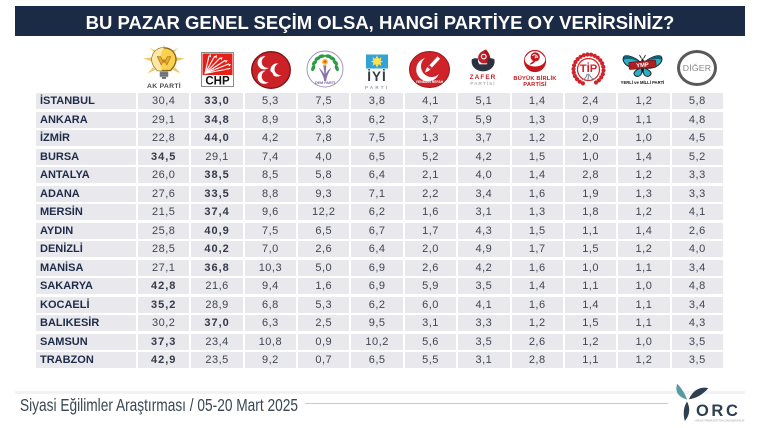 This screenshot has height=428, width=760. What do you see at coordinates (720, 420) in the screenshot?
I see `svg-text: ARAŞTIRMA EĞİTİM DANIŞMANLIK` at bounding box center [720, 420].